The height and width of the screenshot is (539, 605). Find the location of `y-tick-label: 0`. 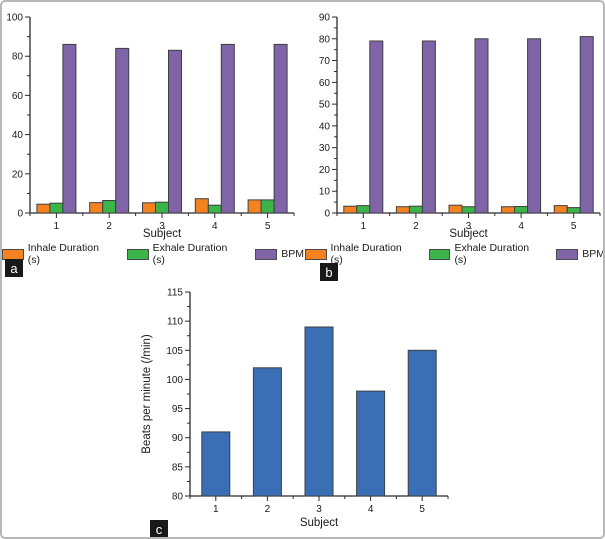

y-tick-label: 0 is located at coordinates (327, 214).